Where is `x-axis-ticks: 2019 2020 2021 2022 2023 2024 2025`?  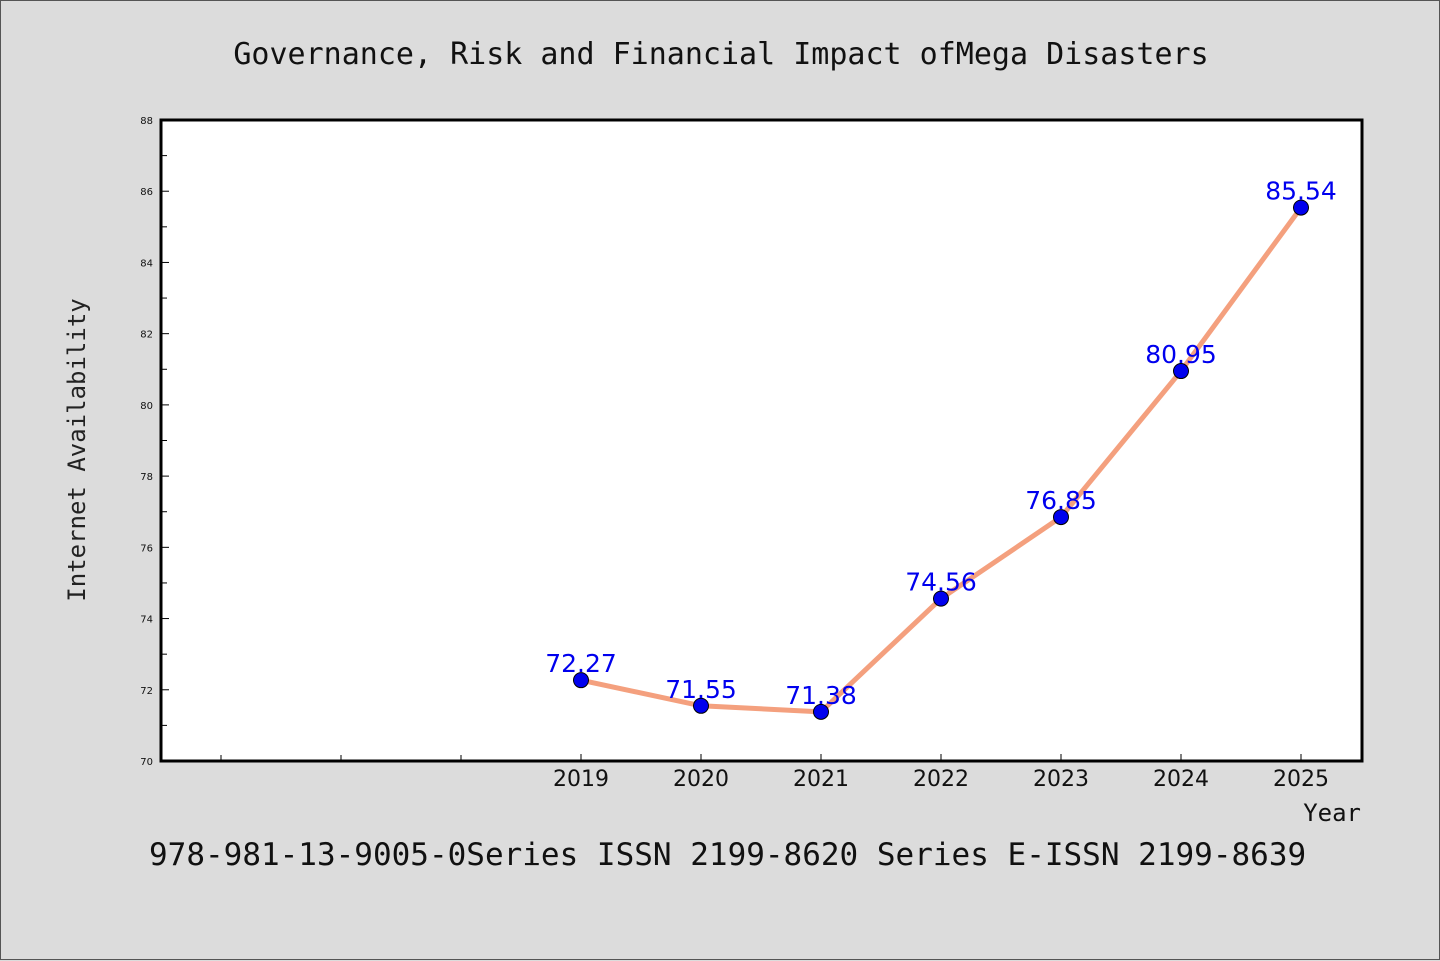
x-axis-ticks: 2019 2020 2021 2022 2023 2024 2025 is located at coordinates (774, 773).